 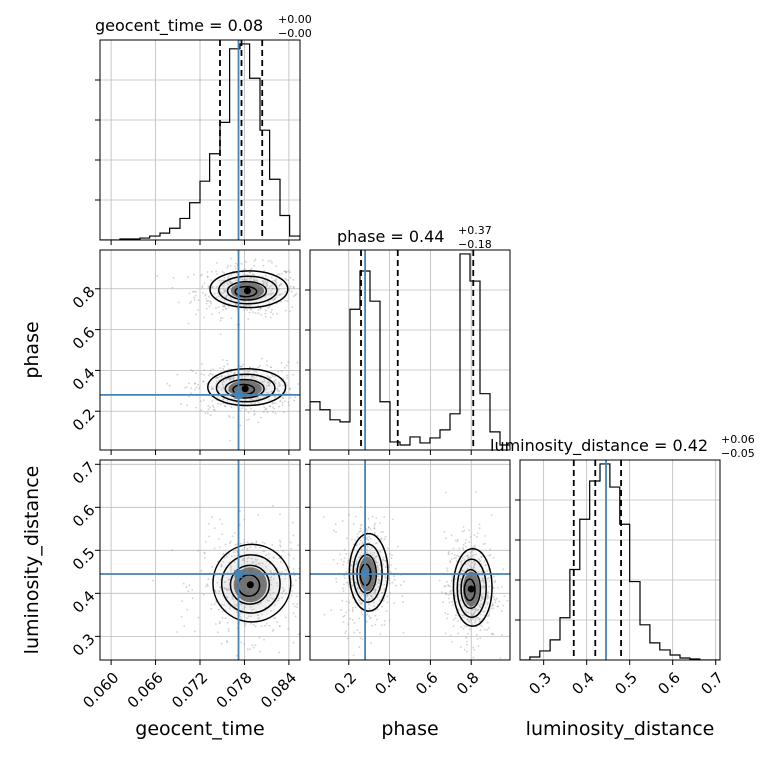 I want to click on y-tick-label-luminosity_distance: 0.5, so click(x=84, y=559).